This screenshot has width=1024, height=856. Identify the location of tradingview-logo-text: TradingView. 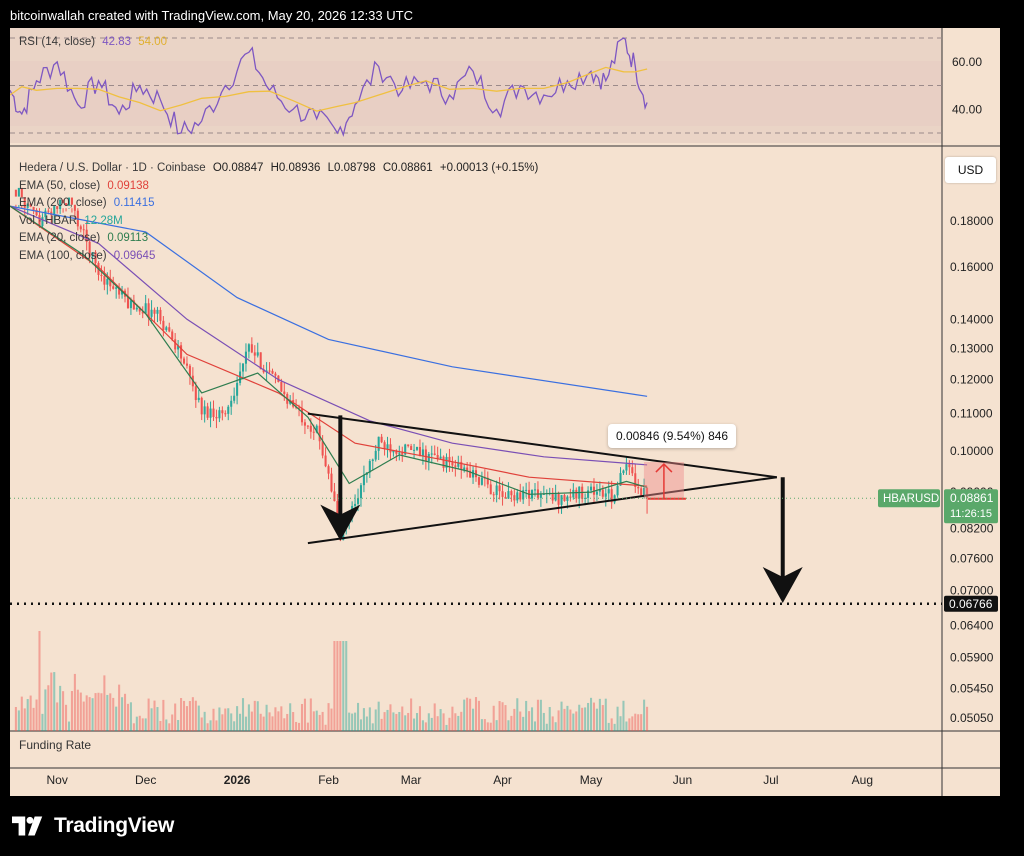
(114, 825).